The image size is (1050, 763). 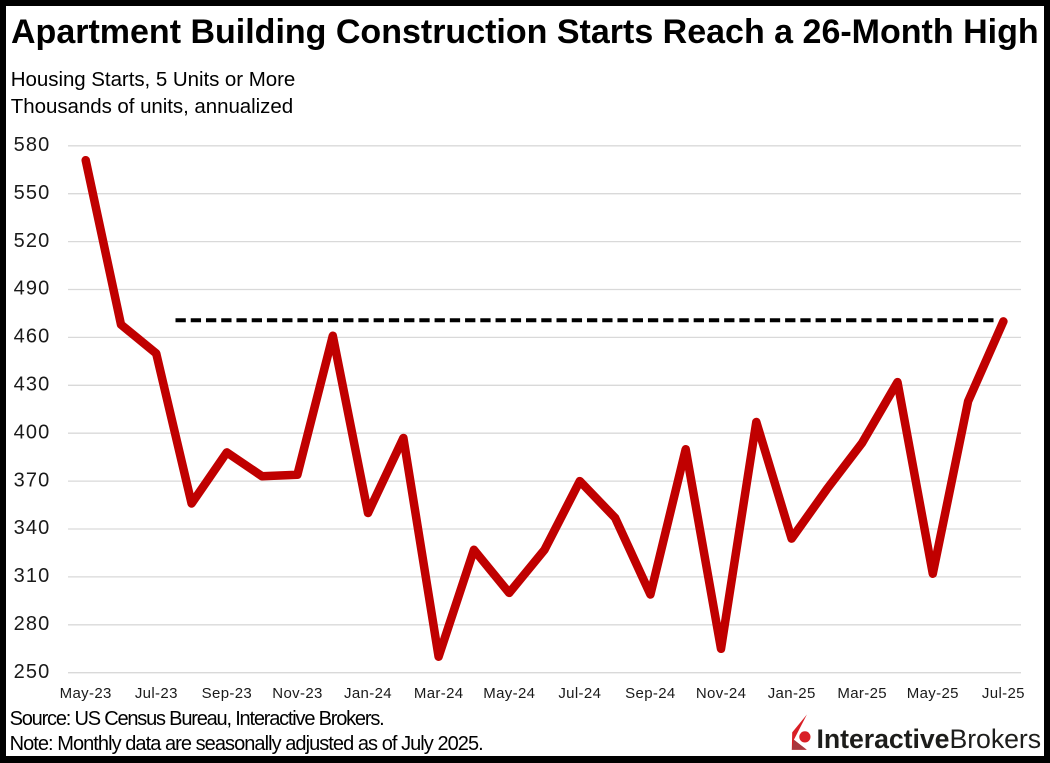 What do you see at coordinates (227, 693) in the screenshot?
I see `svg-text: Sep-23` at bounding box center [227, 693].